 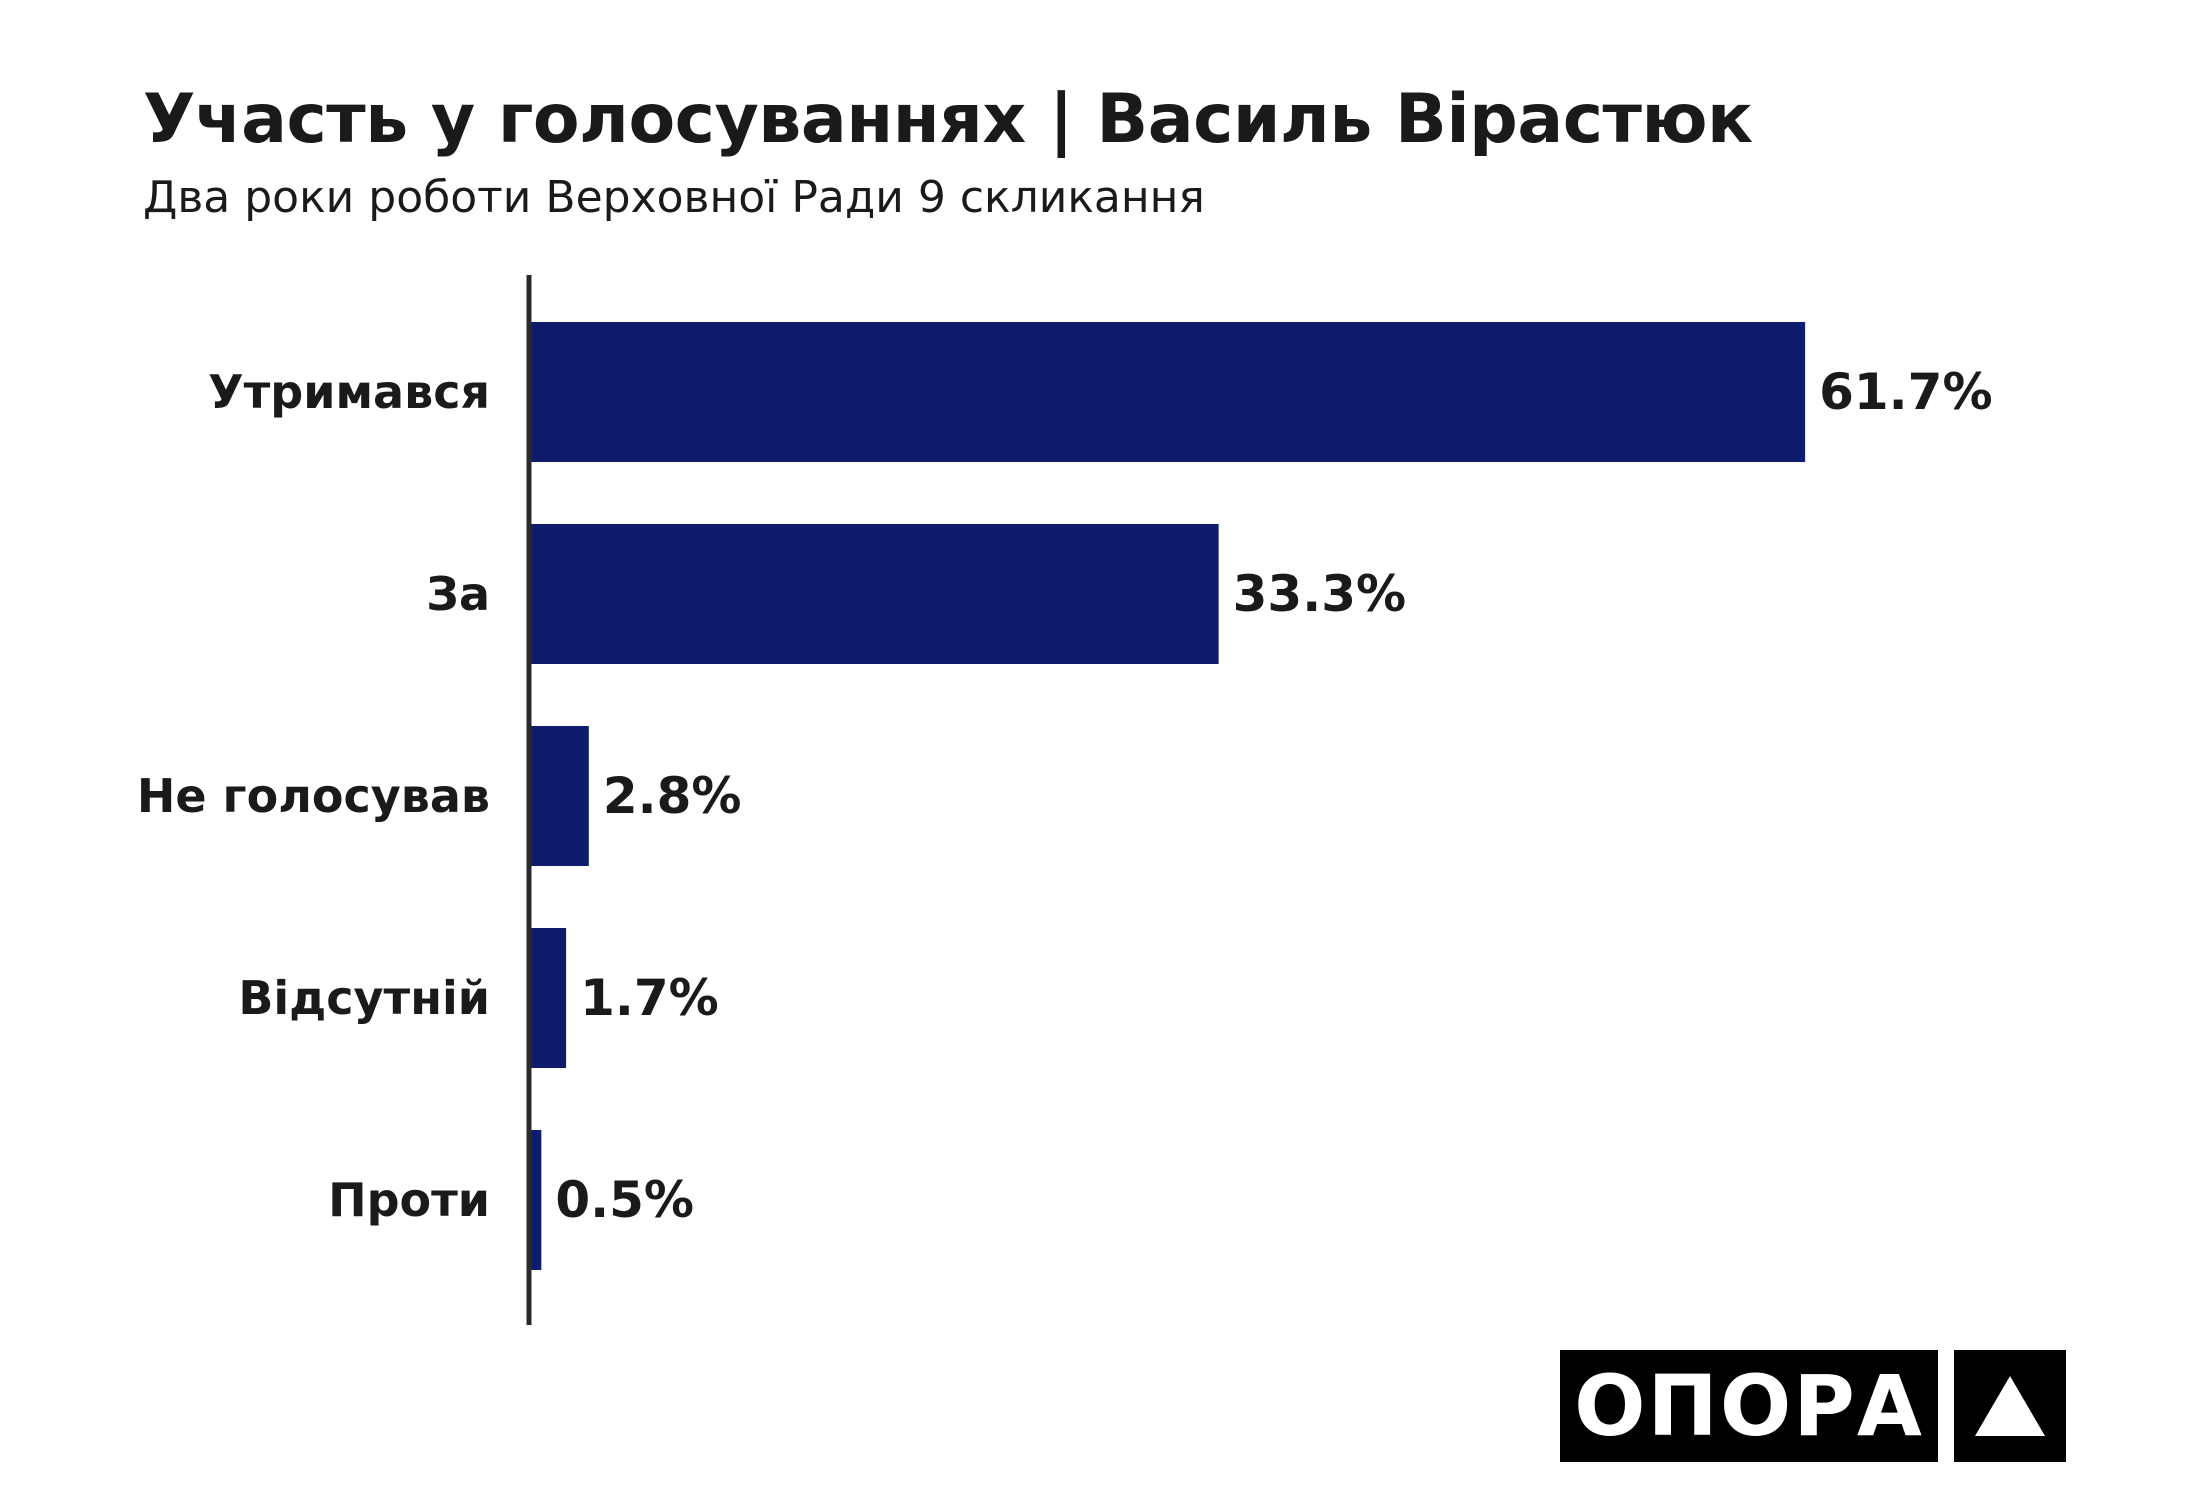 What do you see at coordinates (1749, 1406) in the screenshot?
I see `logo-wordmark: ОПОРА` at bounding box center [1749, 1406].